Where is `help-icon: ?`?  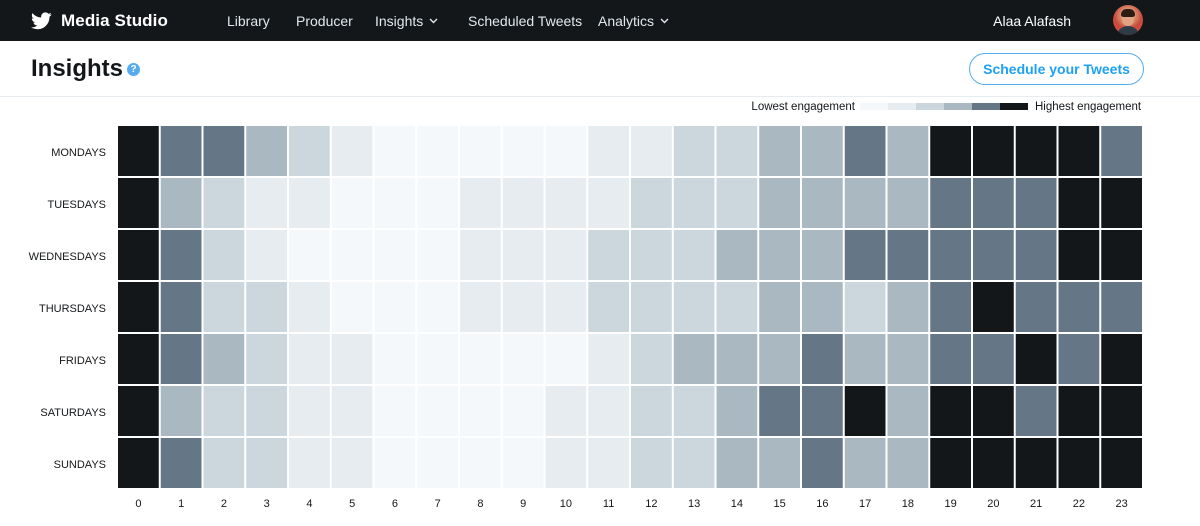
help-icon: ? is located at coordinates (133, 69).